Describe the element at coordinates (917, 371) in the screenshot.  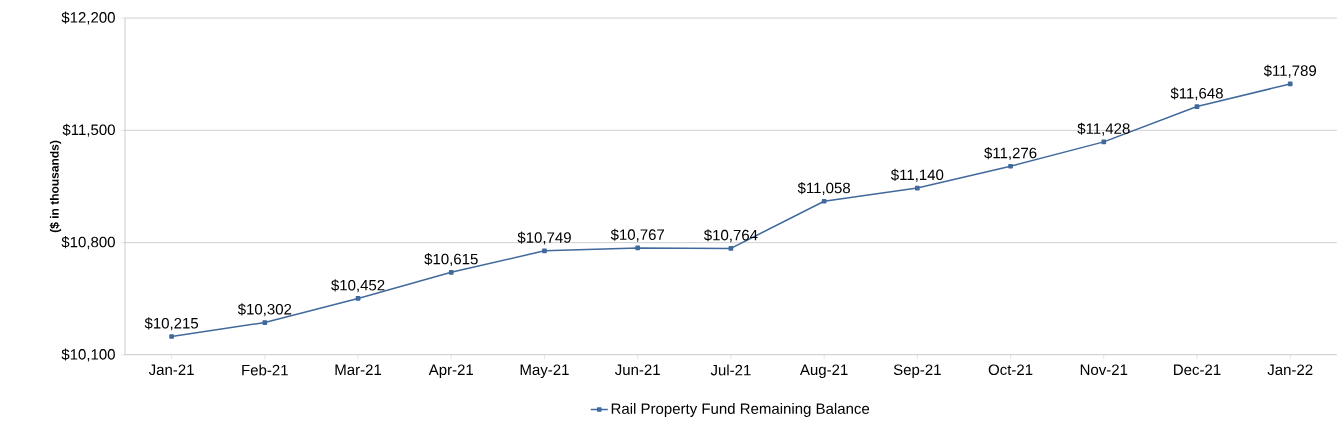
I see `x-tick-label: Sep-21` at that location.